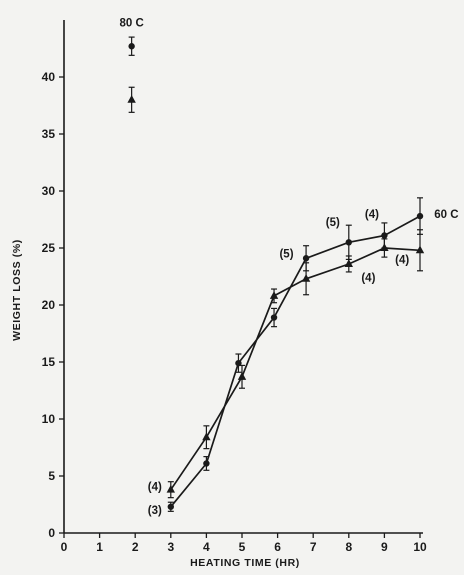 The height and width of the screenshot is (575, 464). I want to click on y-tick-label: 30, so click(49, 191).